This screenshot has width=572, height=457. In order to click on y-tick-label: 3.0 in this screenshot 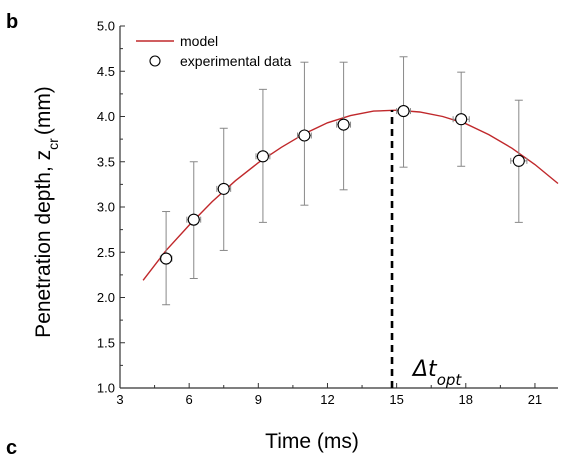, I will do `click(106, 207)`.